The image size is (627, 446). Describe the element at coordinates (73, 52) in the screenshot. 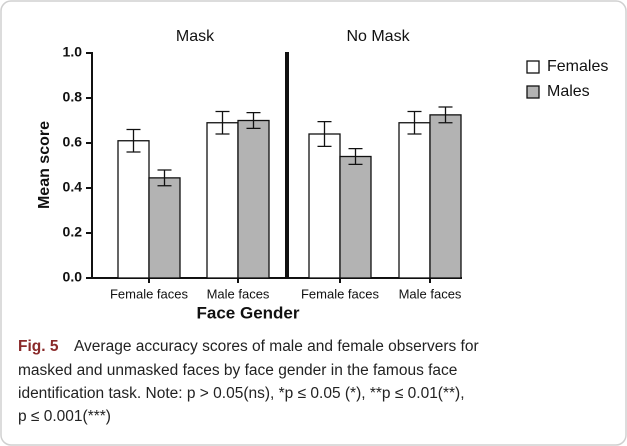

I see `y-tick-label: 1.0` at that location.